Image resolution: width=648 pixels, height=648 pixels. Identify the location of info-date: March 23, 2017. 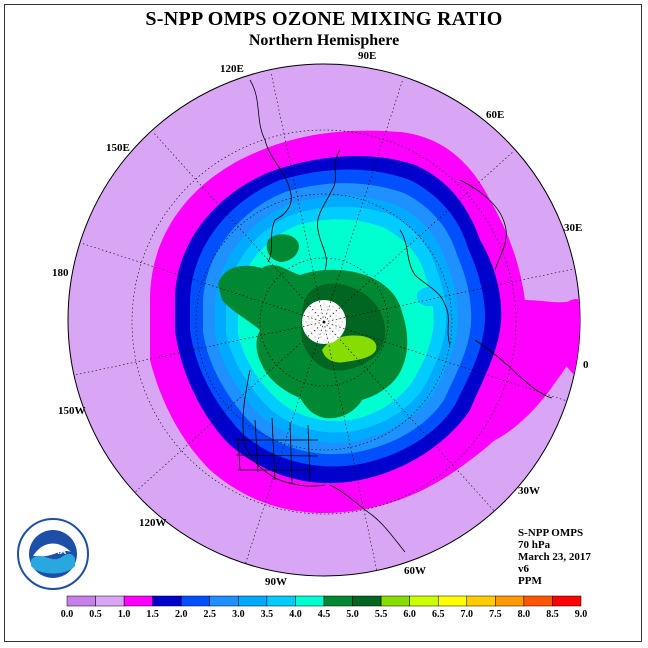
(554, 557).